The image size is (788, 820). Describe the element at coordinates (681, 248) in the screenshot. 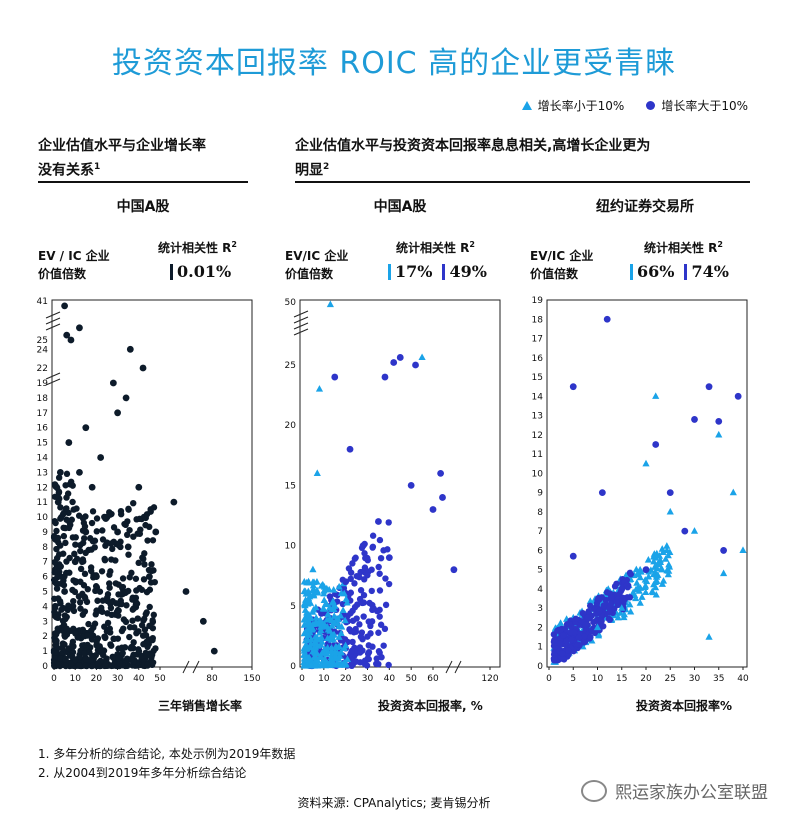

I see `panel3-r2-label: 统计相关性 R` at that location.